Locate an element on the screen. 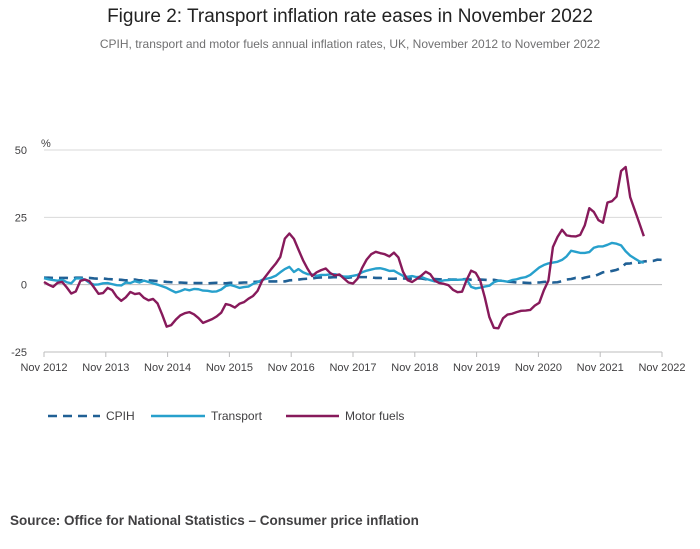 Image resolution: width=700 pixels, height=549 pixels. x-tick-label: Nov 2020 is located at coordinates (538, 368).